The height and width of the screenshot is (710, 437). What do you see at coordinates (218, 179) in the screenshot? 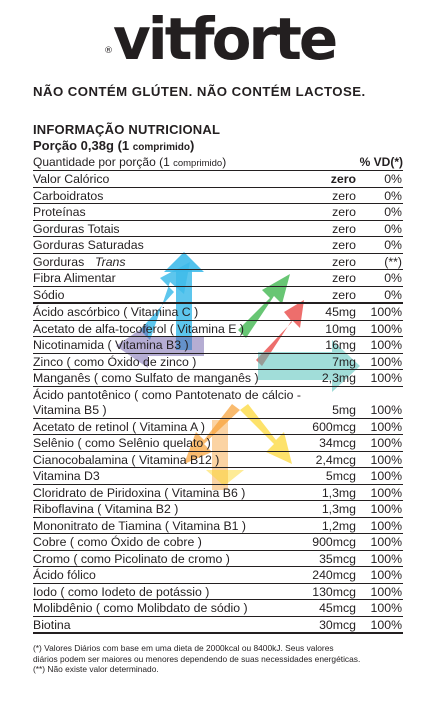
I see `table-row: Valor Calórico zero 0%` at bounding box center [218, 179].